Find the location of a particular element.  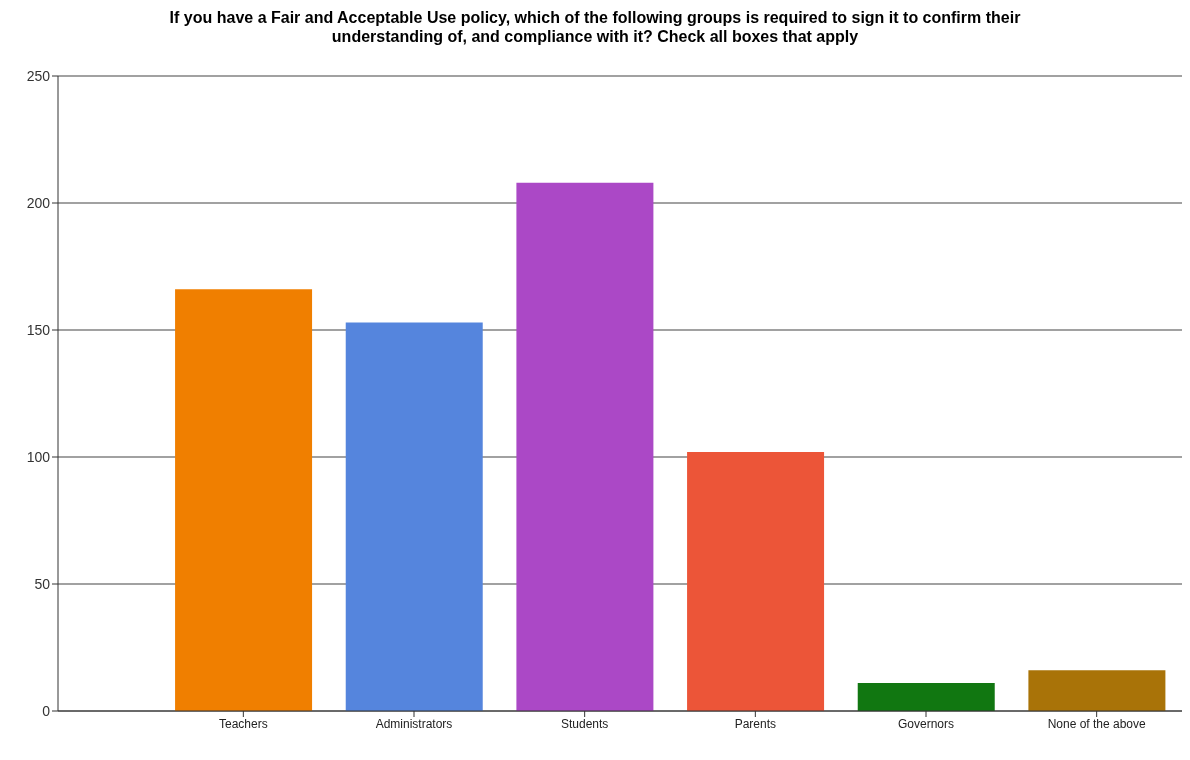

x-tick-label: Students is located at coordinates (584, 723).